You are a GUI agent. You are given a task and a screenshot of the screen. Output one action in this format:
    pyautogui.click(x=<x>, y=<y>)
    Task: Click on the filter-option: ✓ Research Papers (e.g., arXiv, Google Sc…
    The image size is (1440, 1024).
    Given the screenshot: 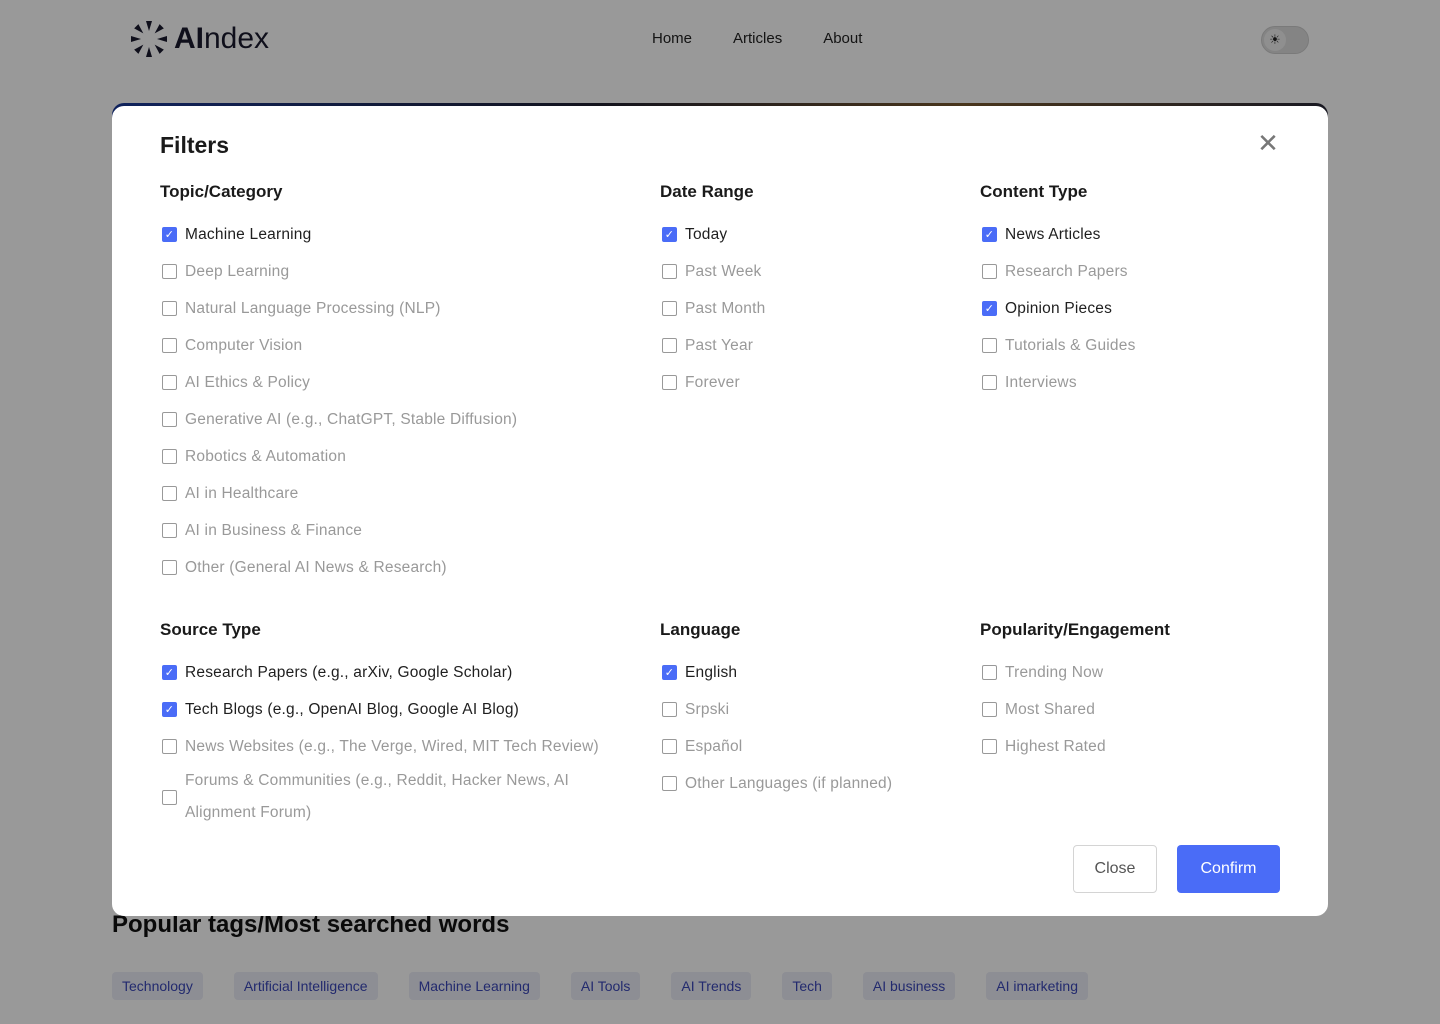 What is the action you would take?
    pyautogui.click(x=395, y=672)
    